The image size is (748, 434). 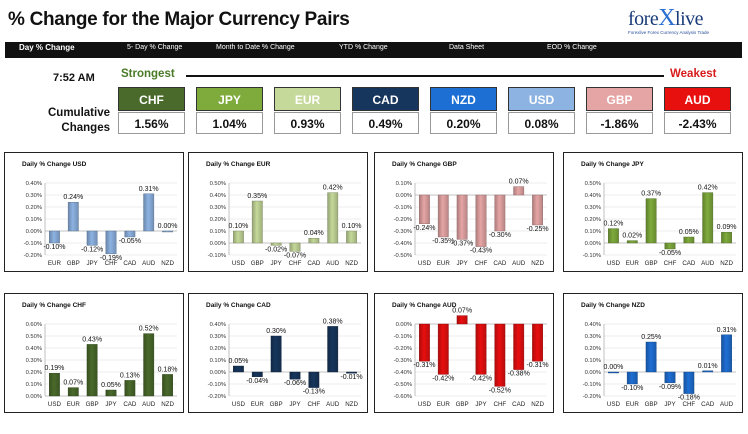 I want to click on nav-5day-change: 5- Day % Change, so click(x=155, y=47).